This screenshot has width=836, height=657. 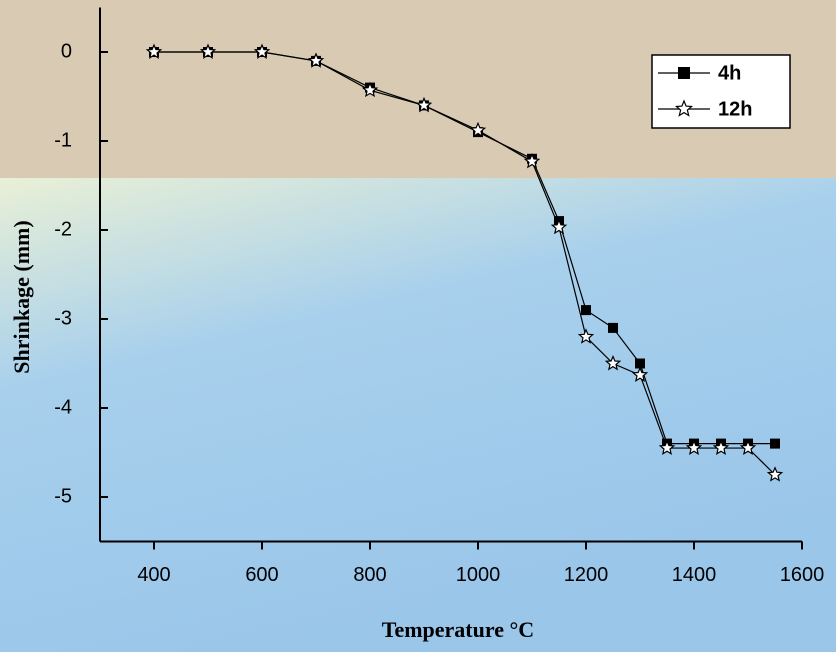 I want to click on x-tick-label: 400, so click(x=153, y=575).